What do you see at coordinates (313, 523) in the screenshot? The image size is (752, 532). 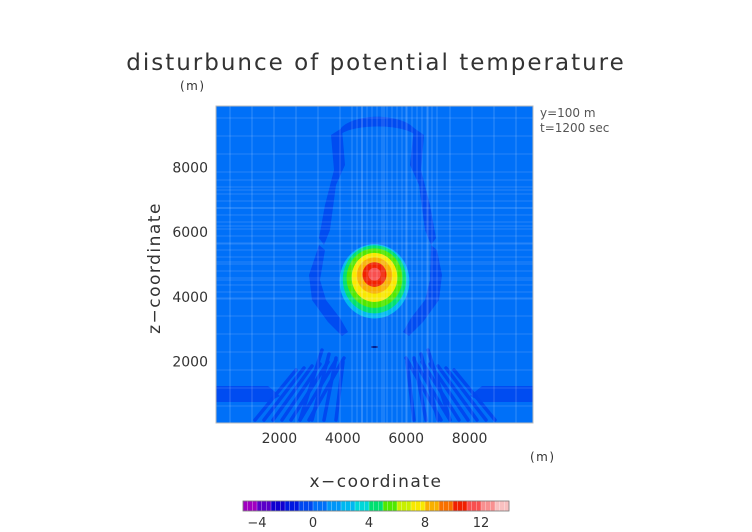 I see `colorbar-tick-label: 0` at bounding box center [313, 523].